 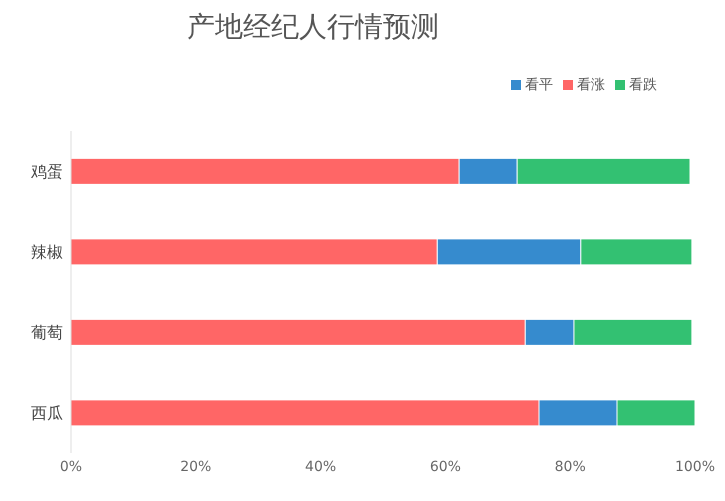 What do you see at coordinates (591, 85) in the screenshot?
I see `legend-label: 看涨` at bounding box center [591, 85].